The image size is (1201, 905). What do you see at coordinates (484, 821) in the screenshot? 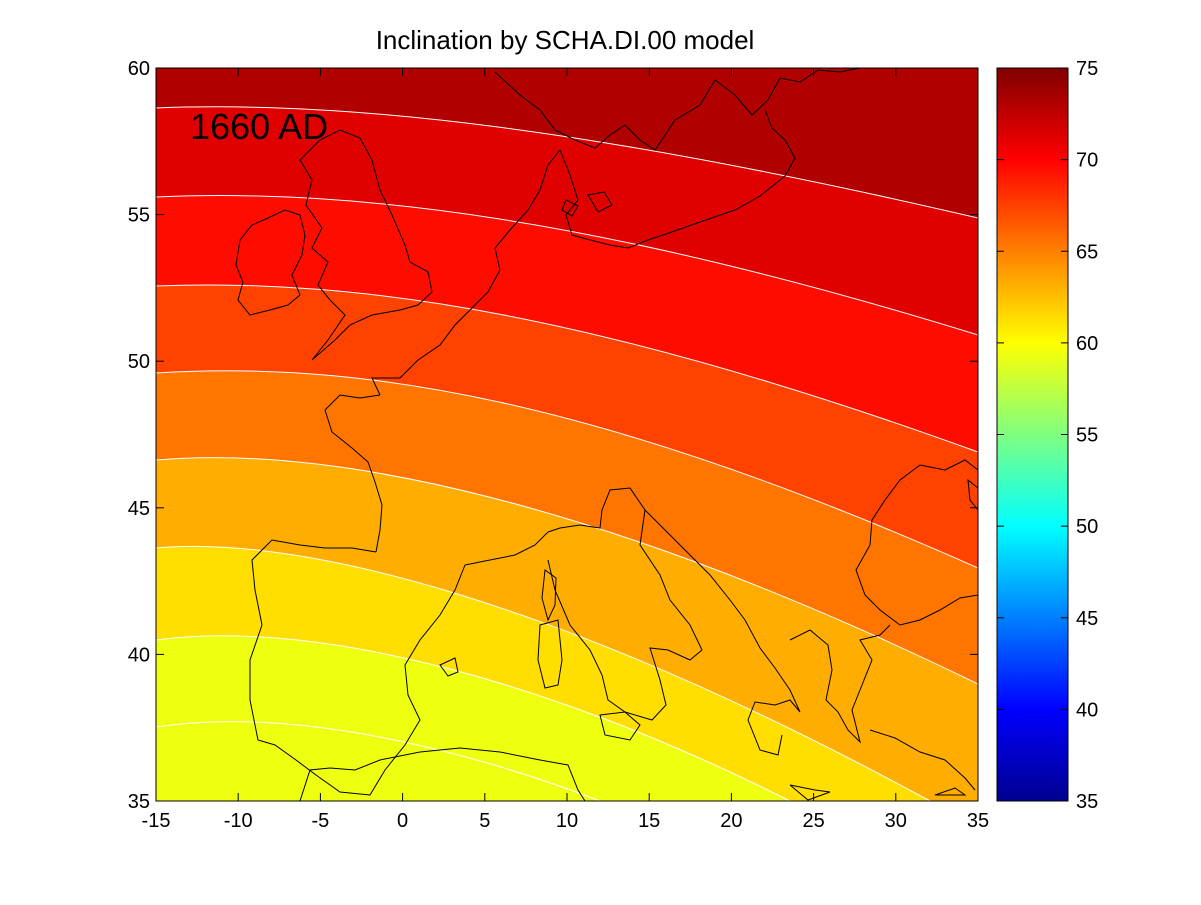
I see `x-tick-label: 5` at bounding box center [484, 821].